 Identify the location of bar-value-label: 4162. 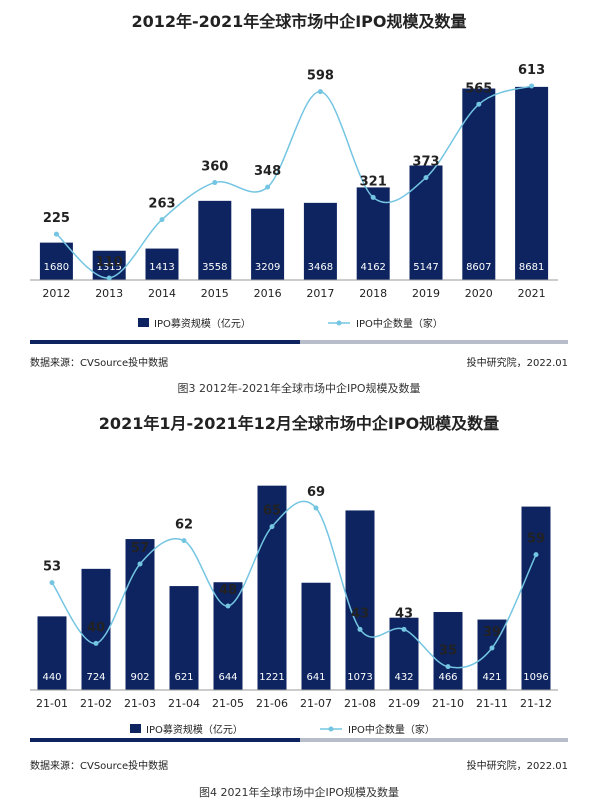
(372, 267).